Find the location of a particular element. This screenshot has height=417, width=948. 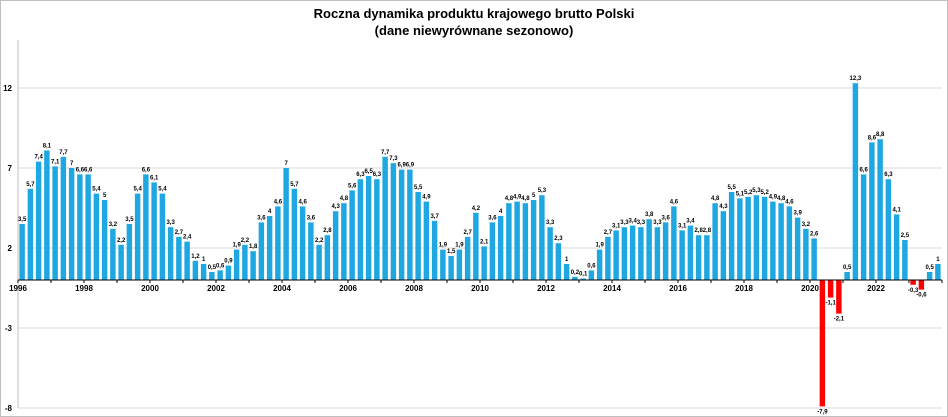

y-tick-label: -3 is located at coordinates (9, 328).